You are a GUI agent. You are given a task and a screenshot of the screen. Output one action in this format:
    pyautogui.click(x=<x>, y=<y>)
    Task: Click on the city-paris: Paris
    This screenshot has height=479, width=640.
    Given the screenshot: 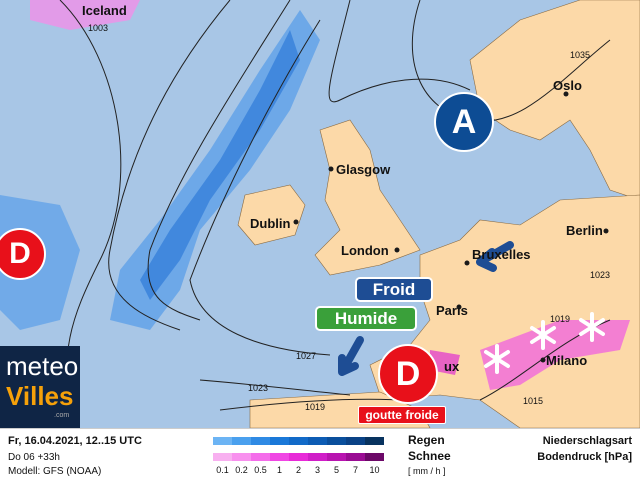 What is the action you would take?
    pyautogui.click(x=452, y=310)
    